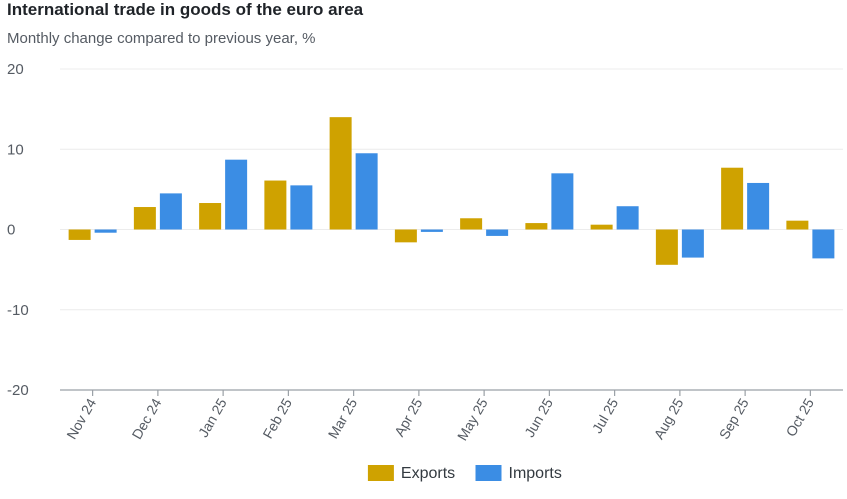 This screenshot has height=499, width=847. I want to click on x-tick-label: Nov 24, so click(81, 418).